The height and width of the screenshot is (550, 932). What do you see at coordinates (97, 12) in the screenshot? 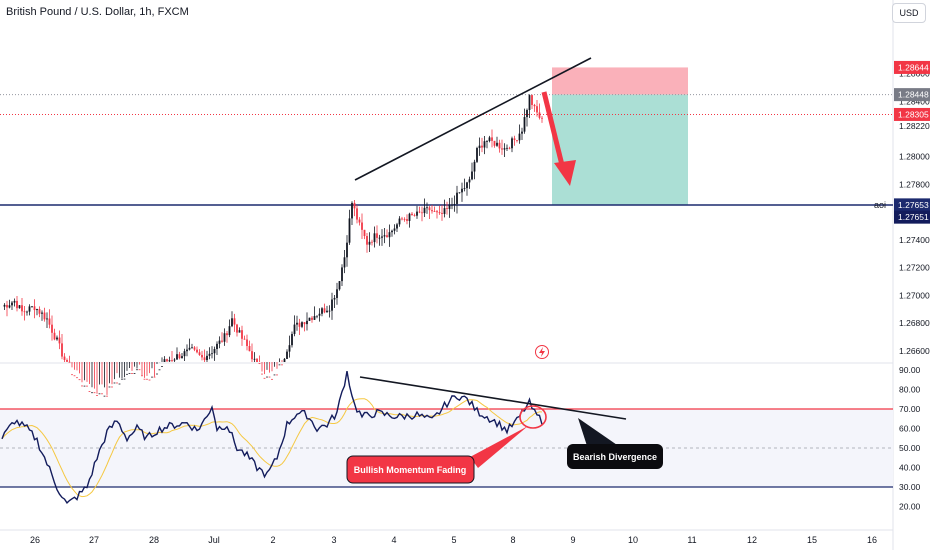
I see `symbol-title: British Pound / U.S. Dollar, 1h, FXCM` at bounding box center [97, 12].